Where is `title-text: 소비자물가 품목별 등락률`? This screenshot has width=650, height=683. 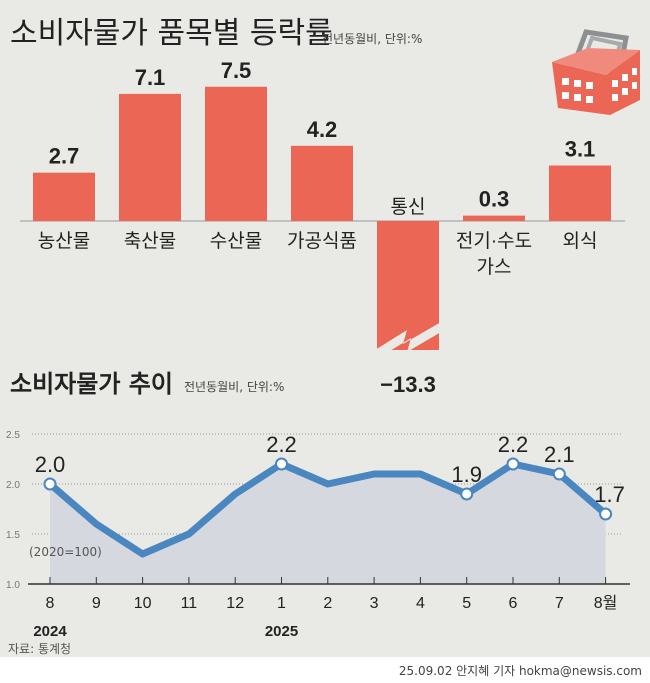
title-text: 소비자물가 품목별 등락률 is located at coordinates (171, 33).